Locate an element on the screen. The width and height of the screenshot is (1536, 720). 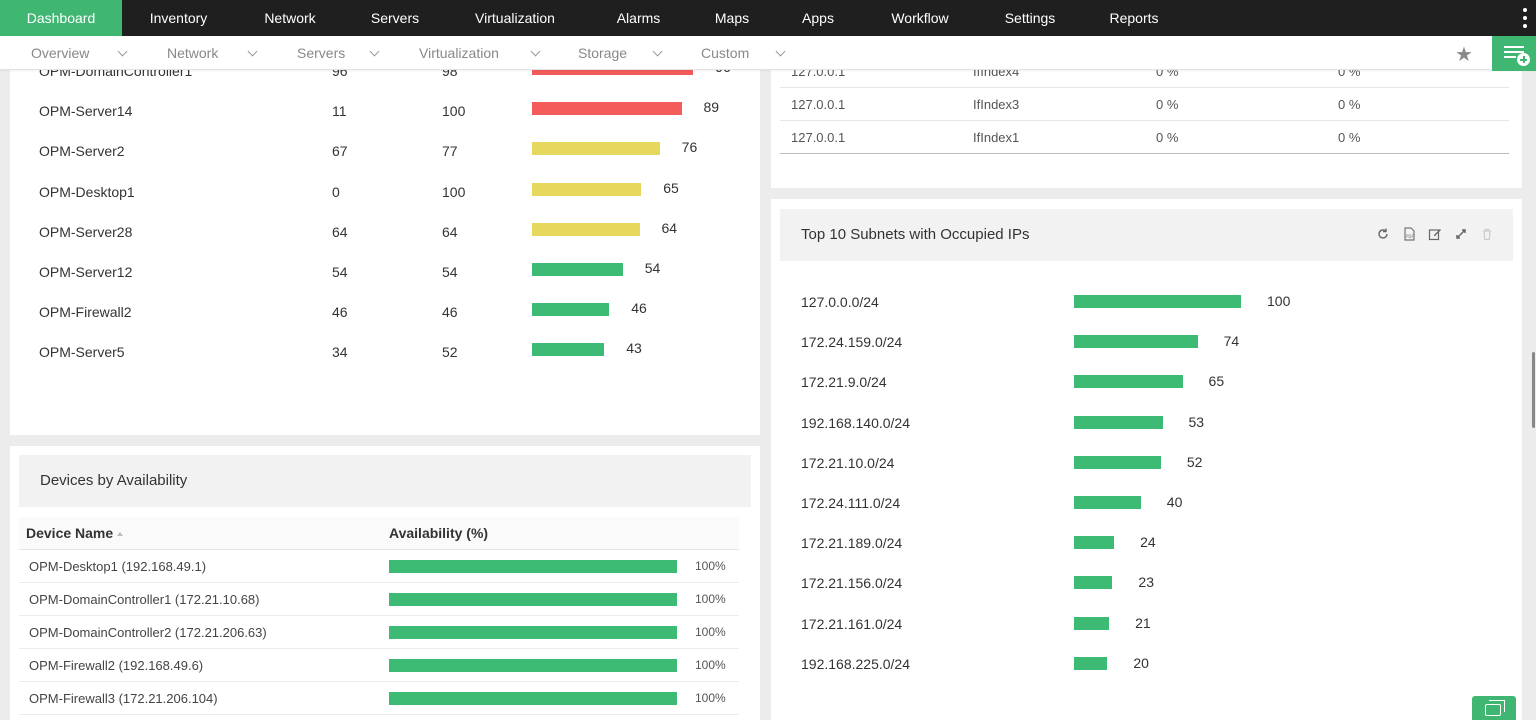
subnet-label: 172.21.161.0/24 is located at coordinates (852, 623).